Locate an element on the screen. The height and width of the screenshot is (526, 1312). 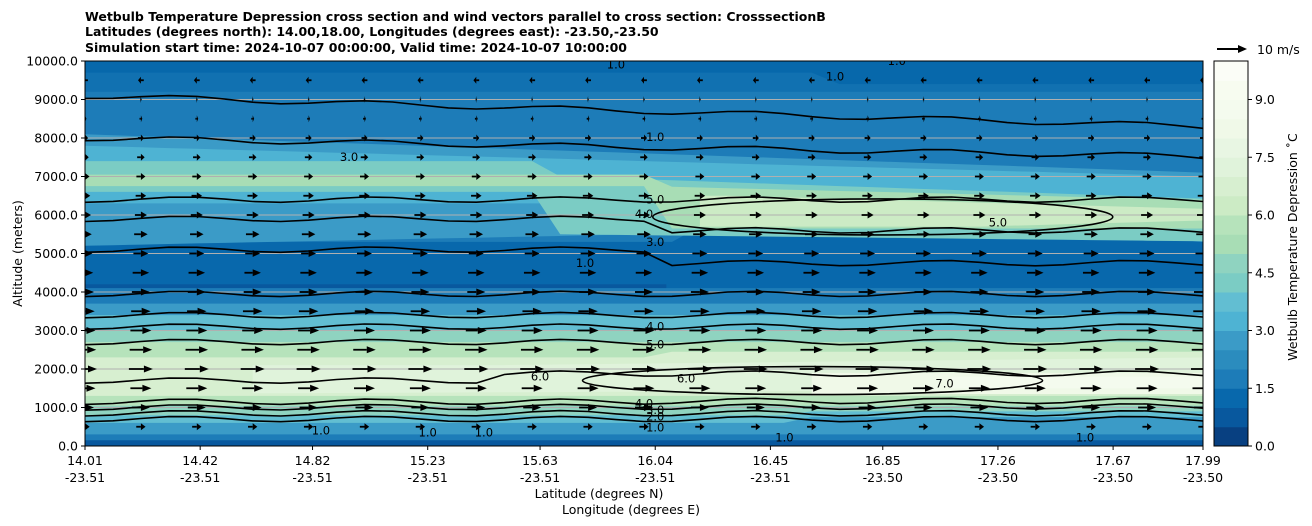
y-tick-label: 8000.0 is located at coordinates (56, 138).